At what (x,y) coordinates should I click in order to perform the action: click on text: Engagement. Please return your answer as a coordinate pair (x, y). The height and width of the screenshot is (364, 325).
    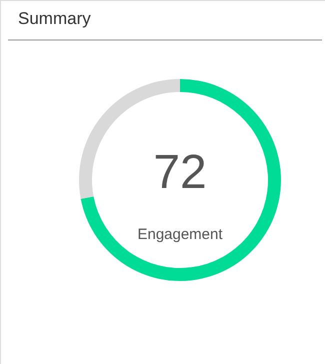
    Looking at the image, I should click on (180, 234).